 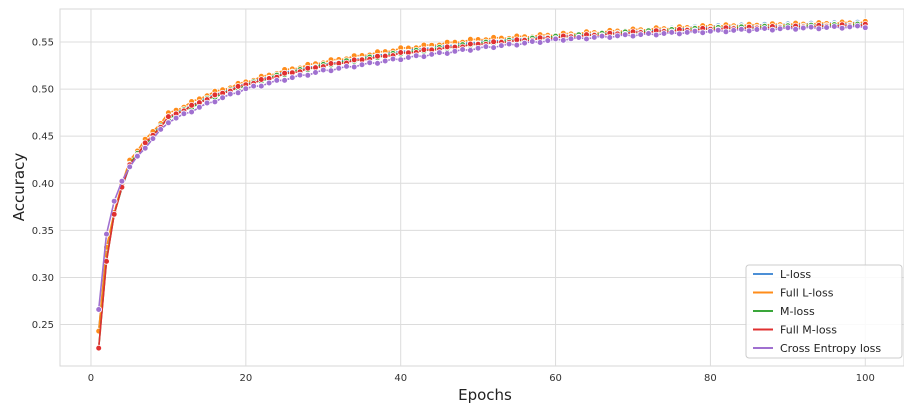 I want to click on legend-entry: M-loss, so click(x=797, y=311).